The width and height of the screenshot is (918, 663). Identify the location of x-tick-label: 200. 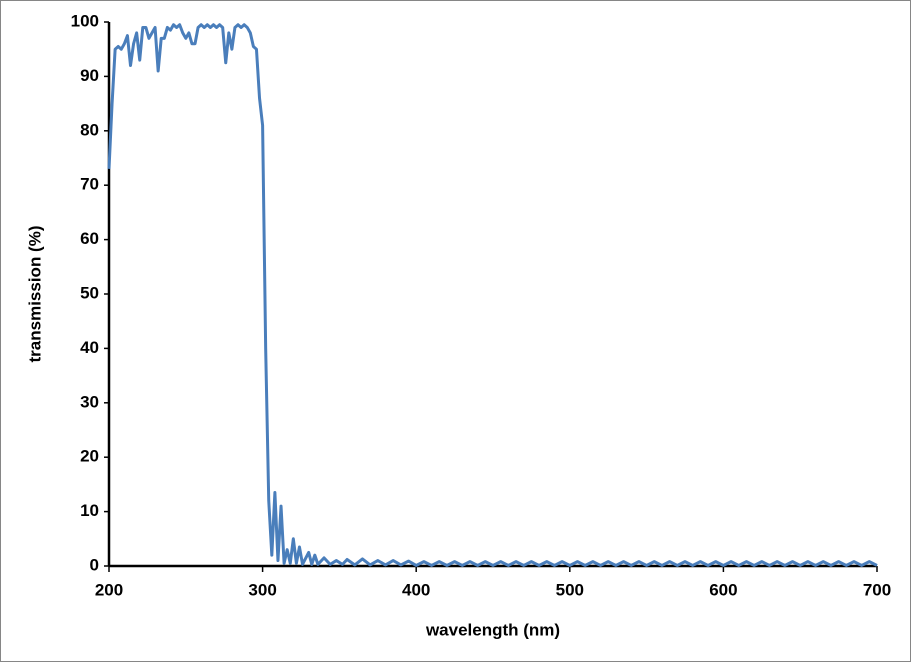
(109, 589).